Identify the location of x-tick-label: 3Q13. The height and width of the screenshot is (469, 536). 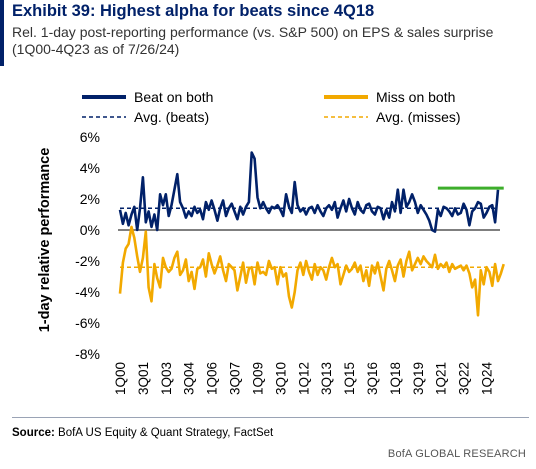
(326, 378).